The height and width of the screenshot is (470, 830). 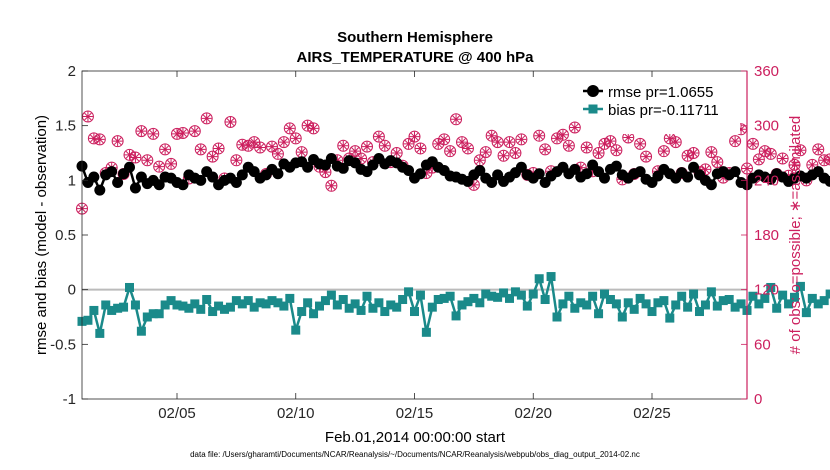 What do you see at coordinates (660, 92) in the screenshot?
I see `legend-rmse-label: rmse pr=1.0655` at bounding box center [660, 92].